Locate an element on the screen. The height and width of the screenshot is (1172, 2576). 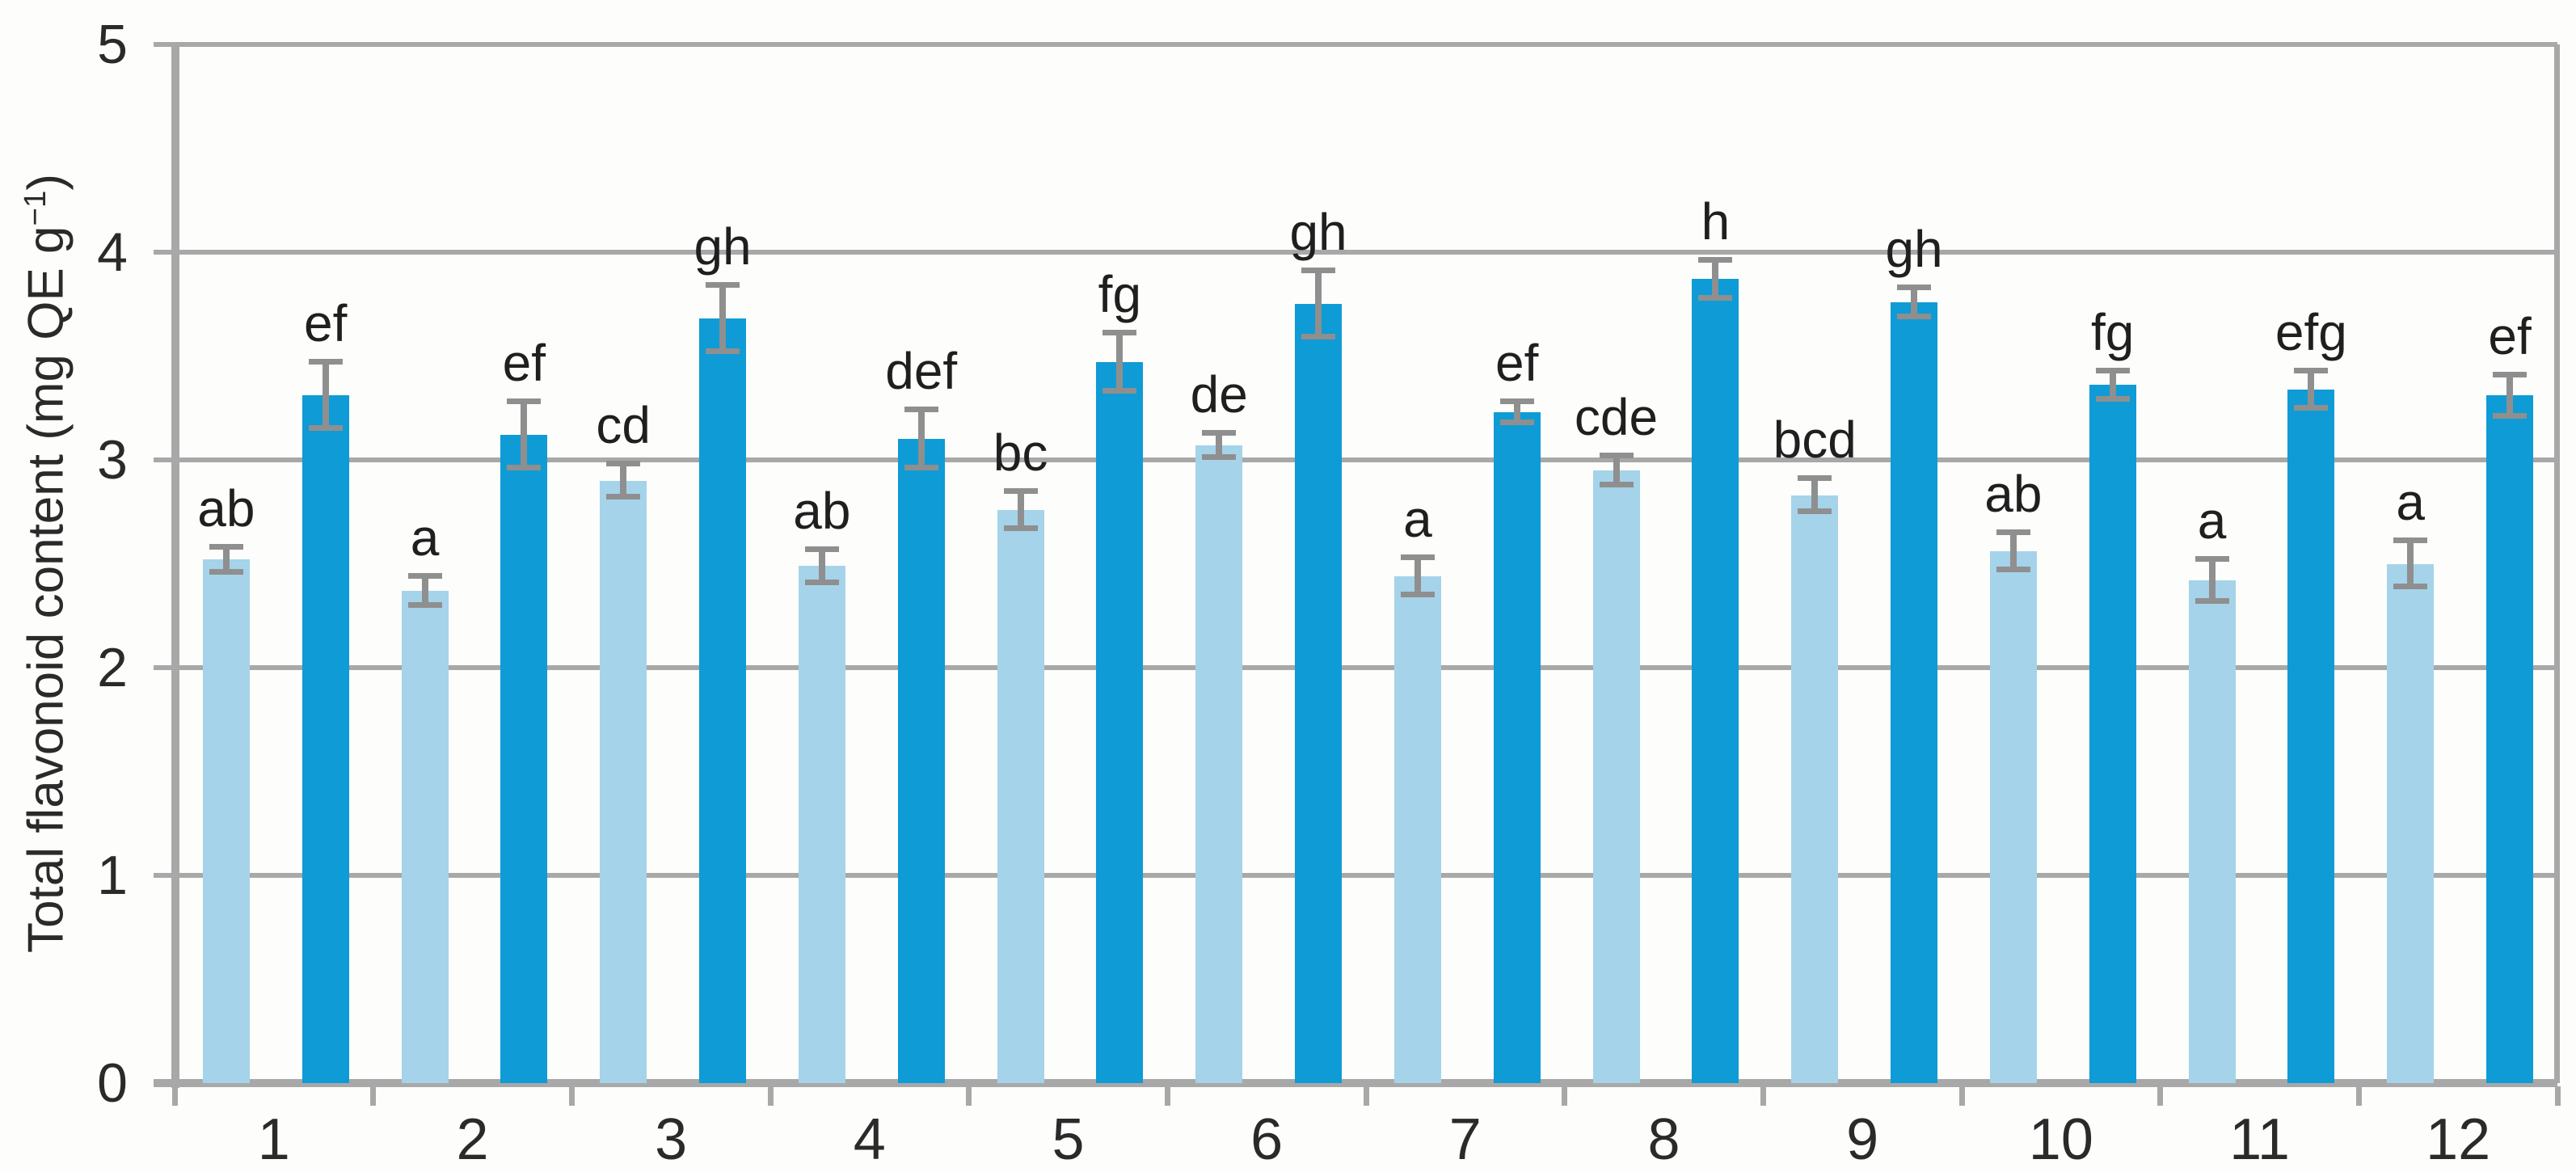
y-axis-tick-label-4: 4 is located at coordinates (112, 252).